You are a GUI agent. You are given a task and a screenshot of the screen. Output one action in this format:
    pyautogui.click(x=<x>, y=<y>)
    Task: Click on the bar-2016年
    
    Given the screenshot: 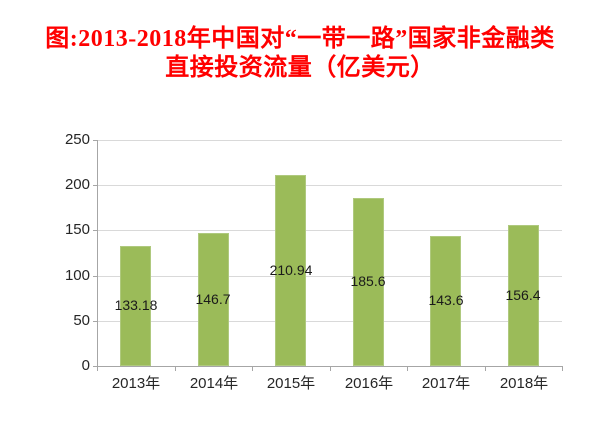 What is the action you would take?
    pyautogui.click(x=368, y=282)
    